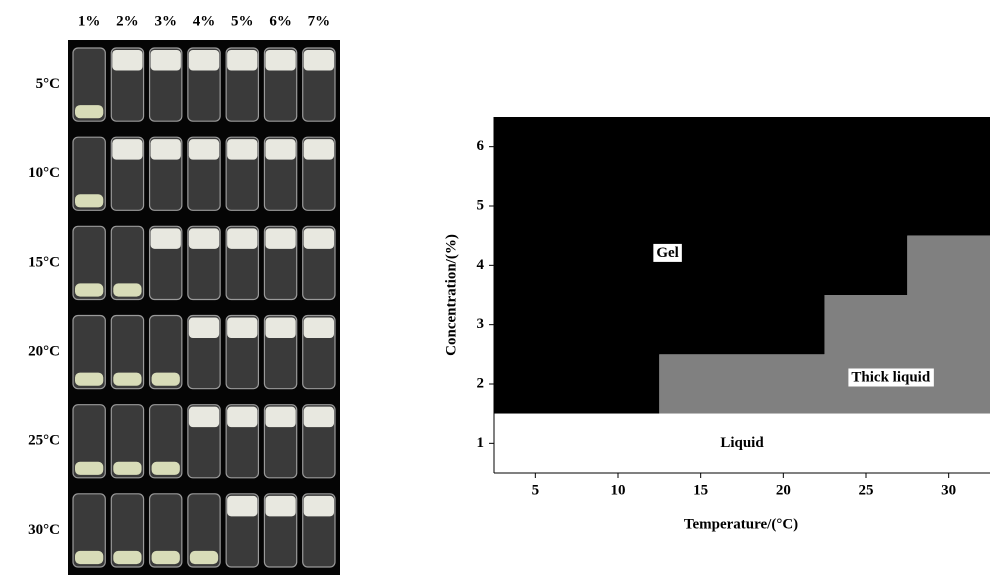 The width and height of the screenshot is (992, 575). Describe the element at coordinates (165, 21) in the screenshot. I see `column-label: 3%` at that location.